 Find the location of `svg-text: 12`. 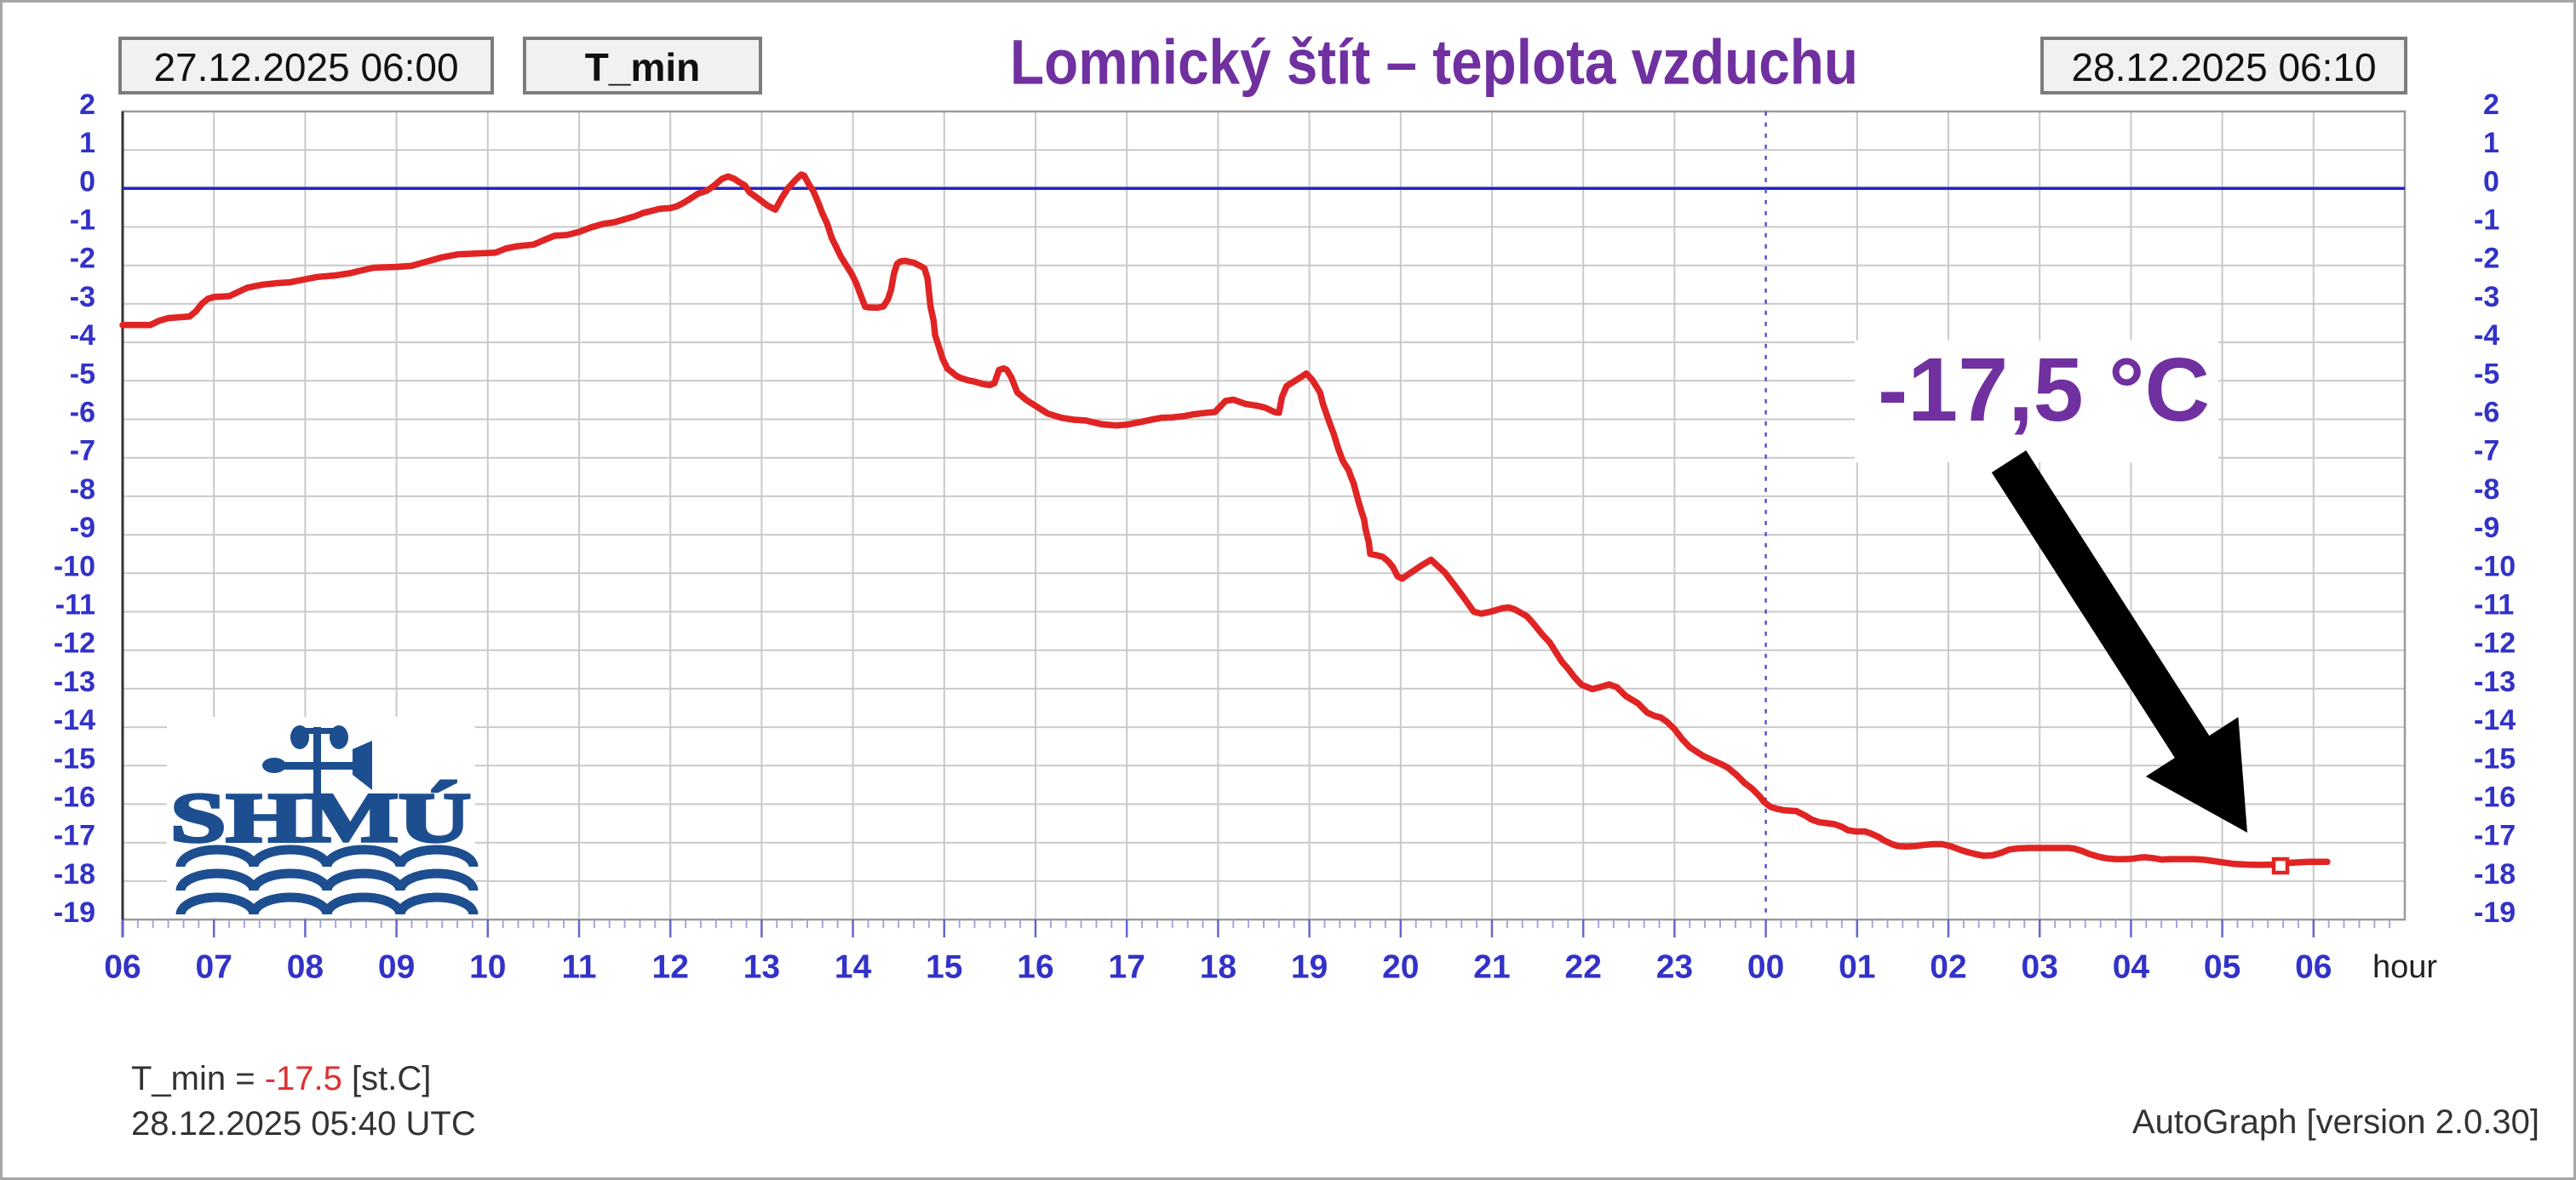

svg-text: 12 is located at coordinates (670, 967).